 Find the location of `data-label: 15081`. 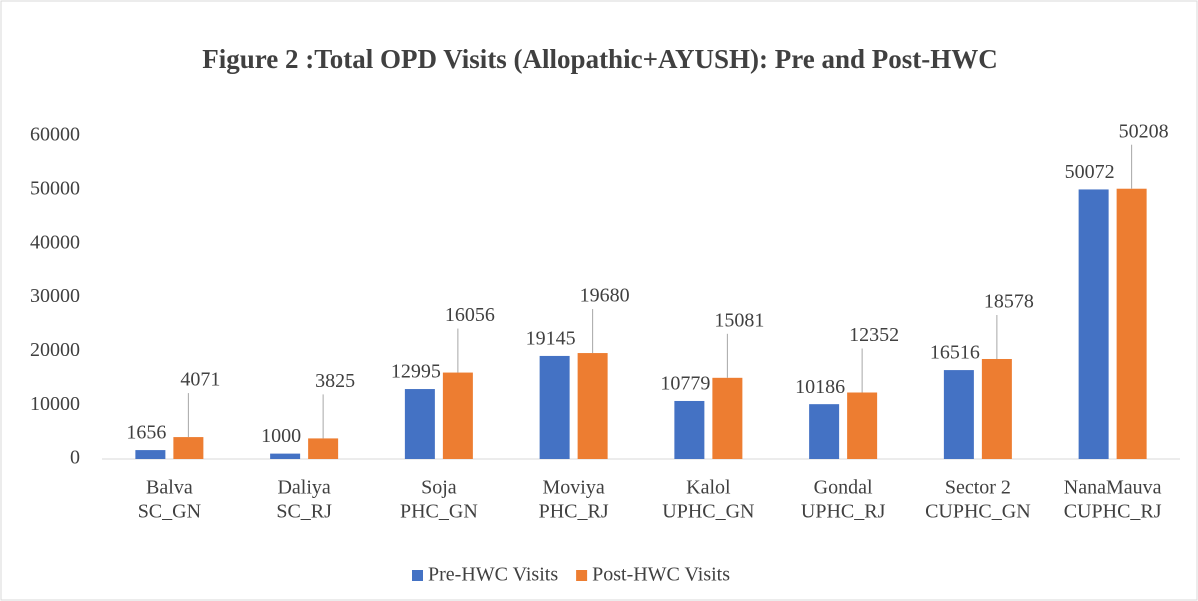

data-label: 15081 is located at coordinates (739, 320).